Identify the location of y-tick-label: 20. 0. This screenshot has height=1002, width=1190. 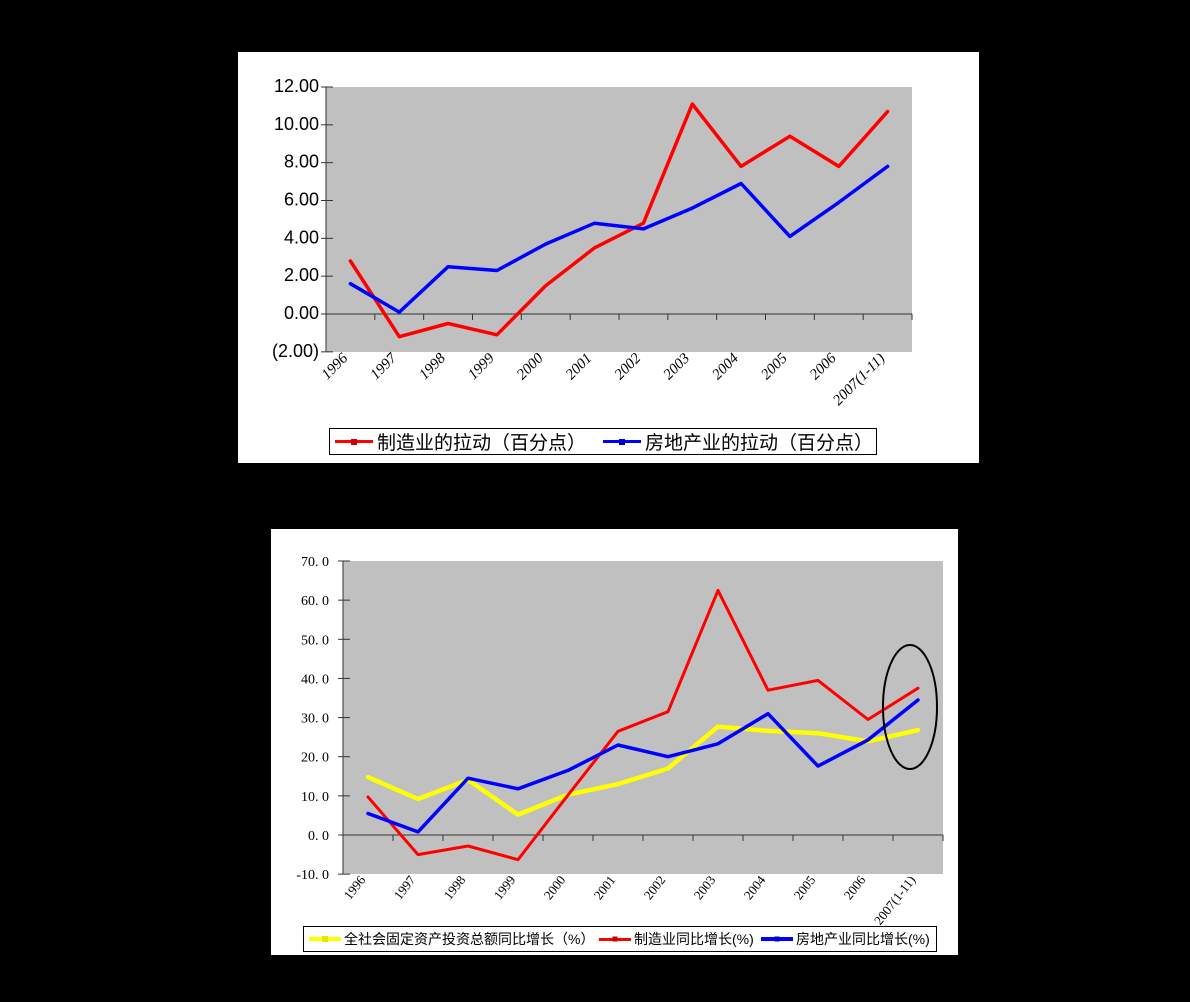
(315, 758).